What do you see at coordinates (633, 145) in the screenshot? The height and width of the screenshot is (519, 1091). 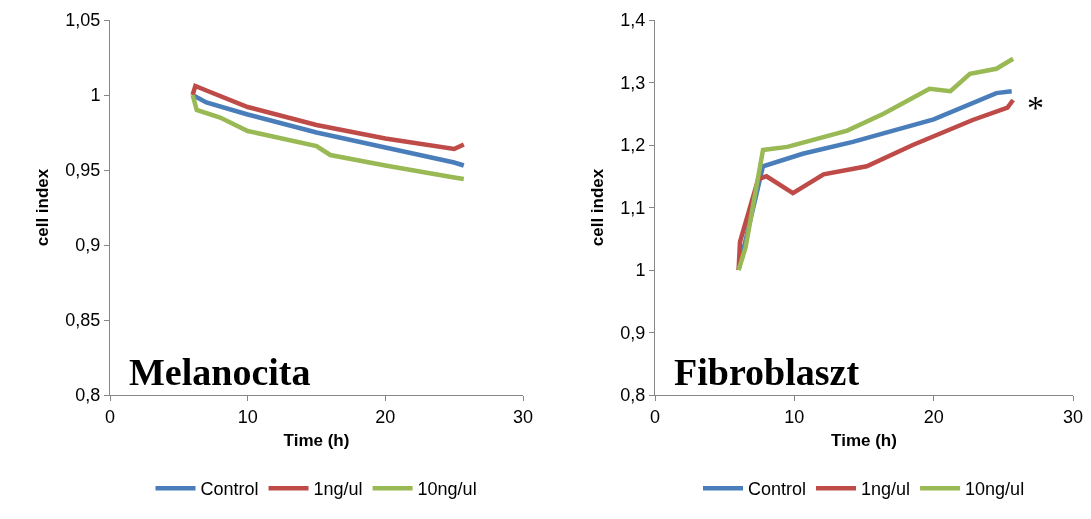 I see `y-tick-label: 1,2` at bounding box center [633, 145].